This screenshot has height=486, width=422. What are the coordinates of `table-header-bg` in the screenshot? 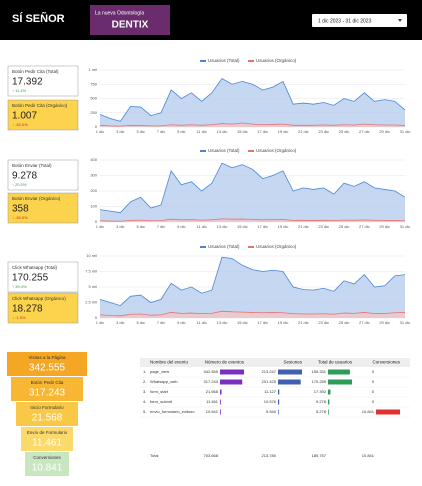 It's located at (275, 362).